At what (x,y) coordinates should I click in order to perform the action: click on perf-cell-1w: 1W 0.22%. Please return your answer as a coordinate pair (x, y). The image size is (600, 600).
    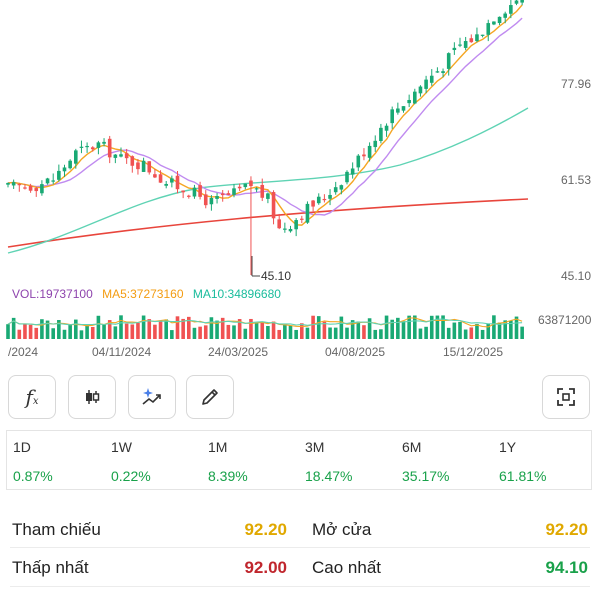
    Looking at the image, I should click on (152, 460).